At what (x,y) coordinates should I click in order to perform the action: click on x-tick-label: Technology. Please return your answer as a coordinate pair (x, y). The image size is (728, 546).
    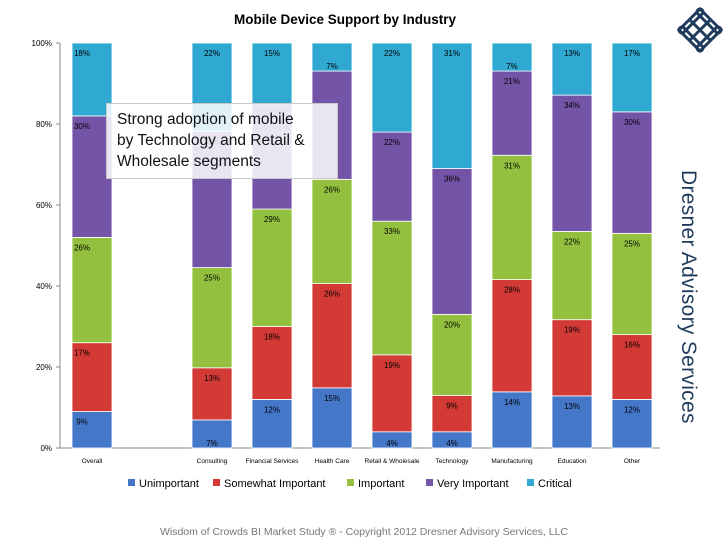
    Looking at the image, I should click on (453, 461).